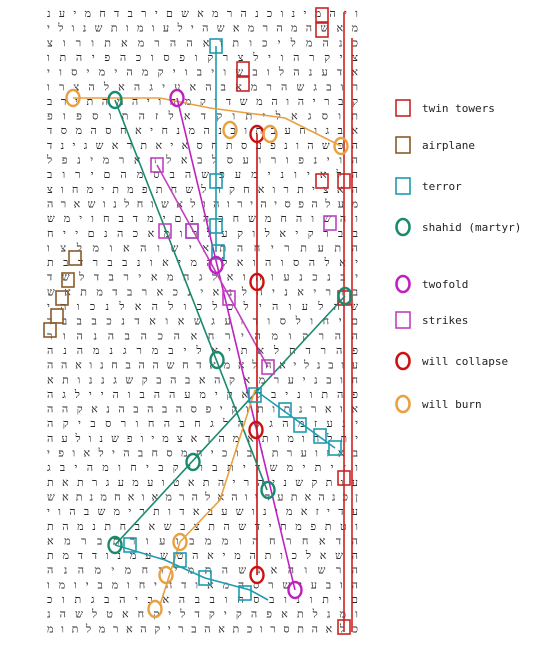  Describe the element at coordinates (448, 145) in the screenshot. I see `legend-label: airplane` at that location.